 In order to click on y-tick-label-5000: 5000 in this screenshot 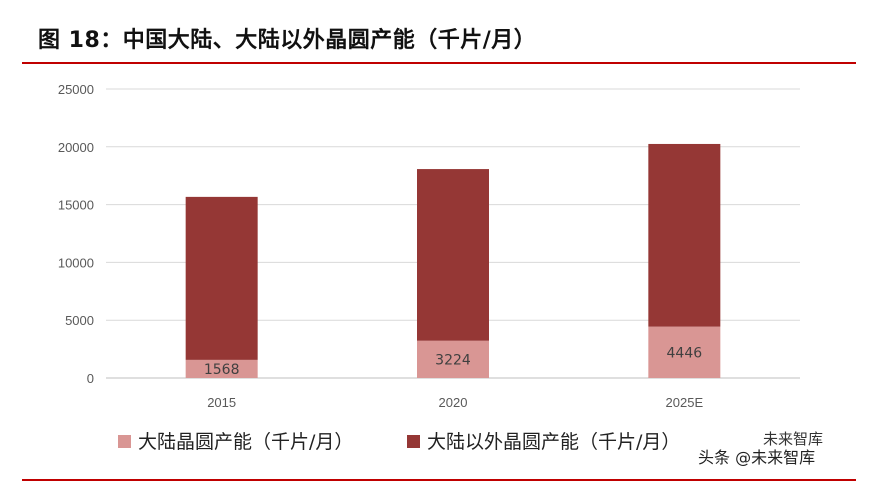, I will do `click(79, 320)`.